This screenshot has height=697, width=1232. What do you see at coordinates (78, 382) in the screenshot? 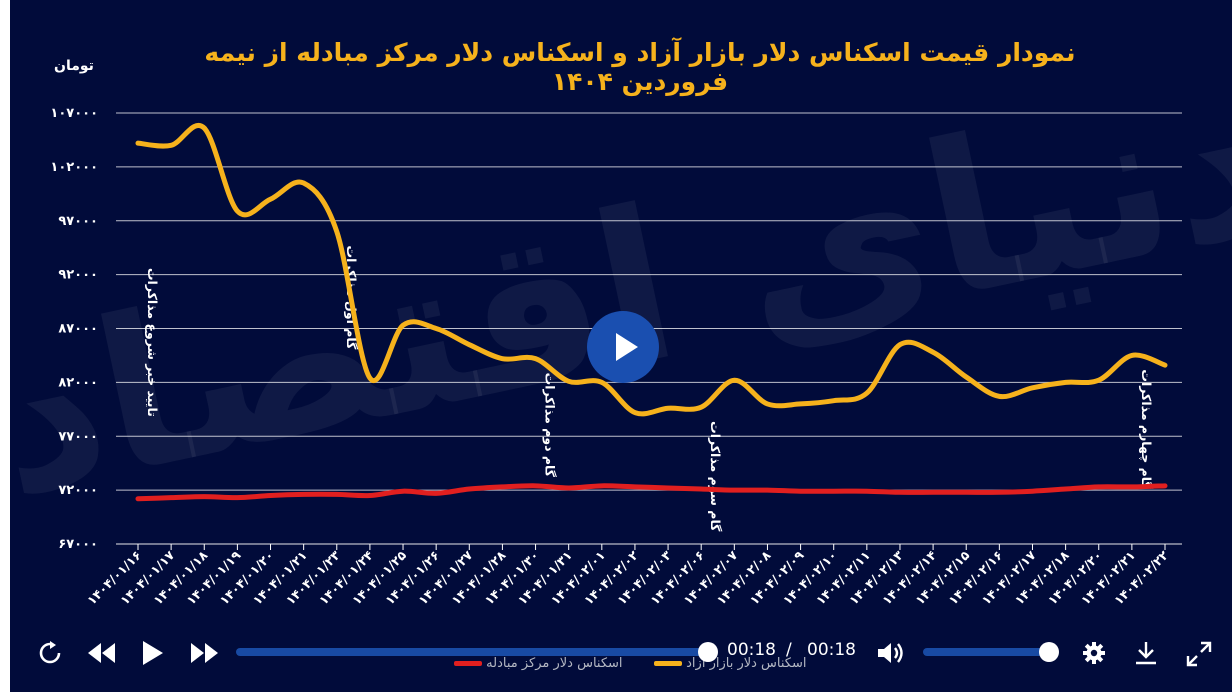
I see `y-tick-label: ۸۲۰۰۰` at bounding box center [78, 382].